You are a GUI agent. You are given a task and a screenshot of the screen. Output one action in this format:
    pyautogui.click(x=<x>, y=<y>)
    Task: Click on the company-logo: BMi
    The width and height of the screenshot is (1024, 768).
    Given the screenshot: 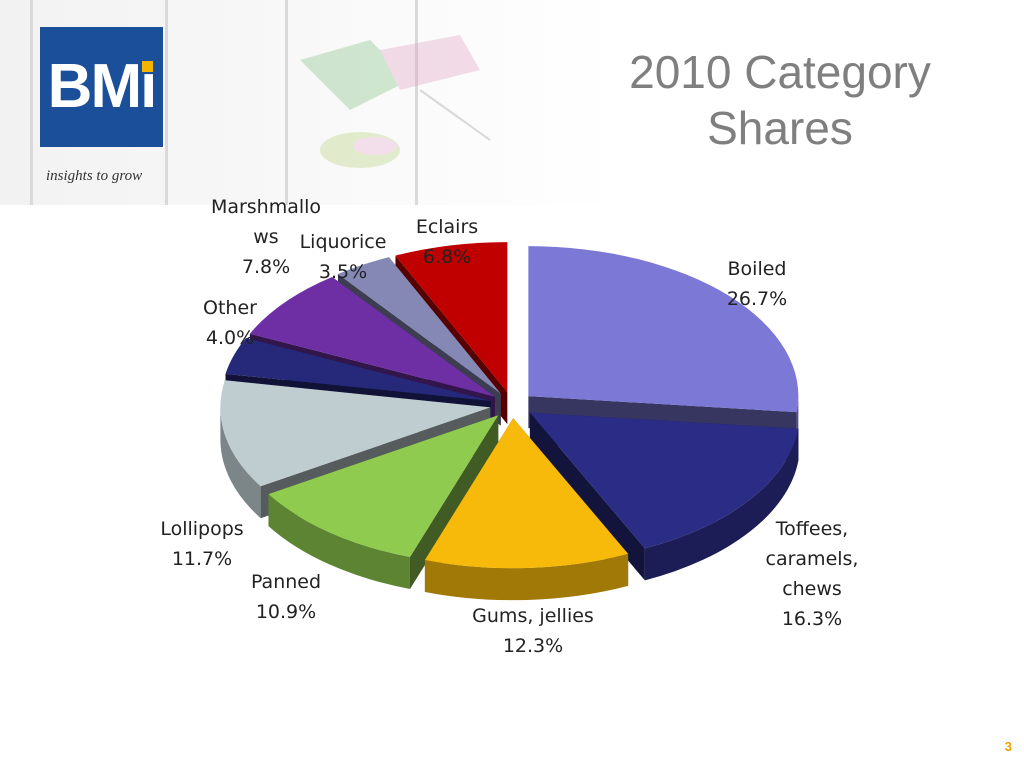 What is the action you would take?
    pyautogui.click(x=101, y=87)
    